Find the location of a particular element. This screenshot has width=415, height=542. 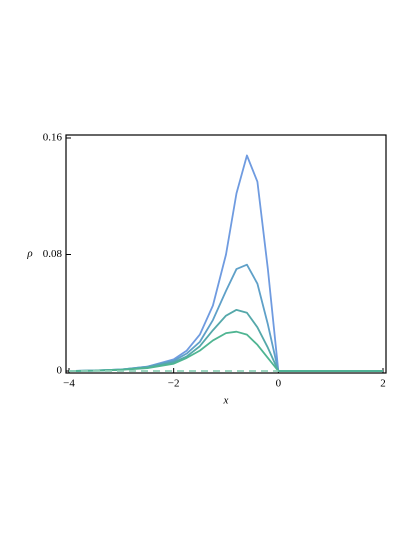

y-tick-label: 0 is located at coordinates (60, 371).